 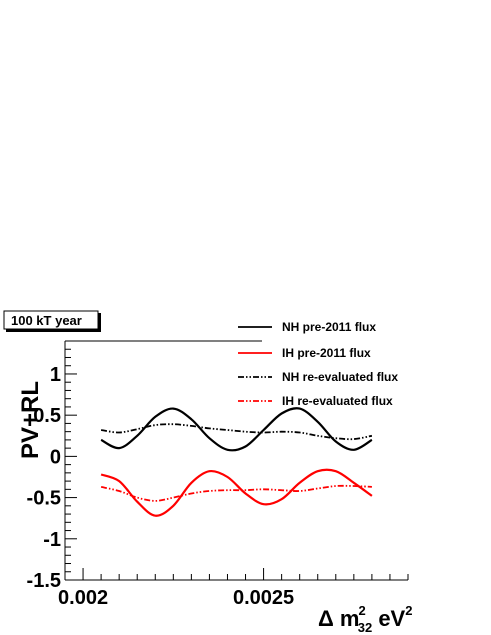 I want to click on legend-label-nh-re: NH re-evaluated flux, so click(x=340, y=377).